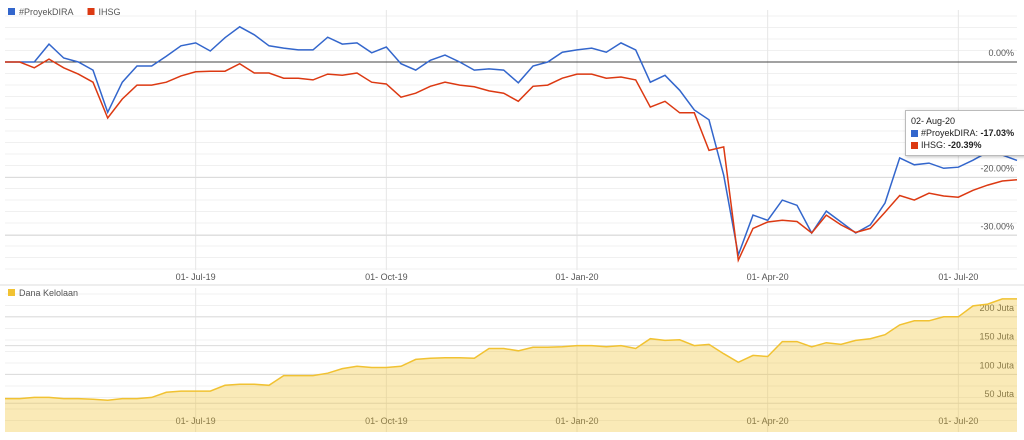 Image resolution: width=1024 pixels, height=440 pixels. What do you see at coordinates (996, 337) in the screenshot?
I see `y-tick-label: 150 Juta` at bounding box center [996, 337].